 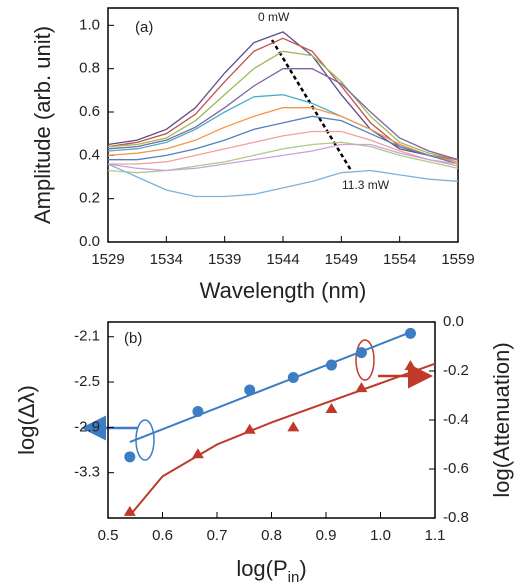 I want to click on x-tick-label: 1539, so click(x=224, y=259).